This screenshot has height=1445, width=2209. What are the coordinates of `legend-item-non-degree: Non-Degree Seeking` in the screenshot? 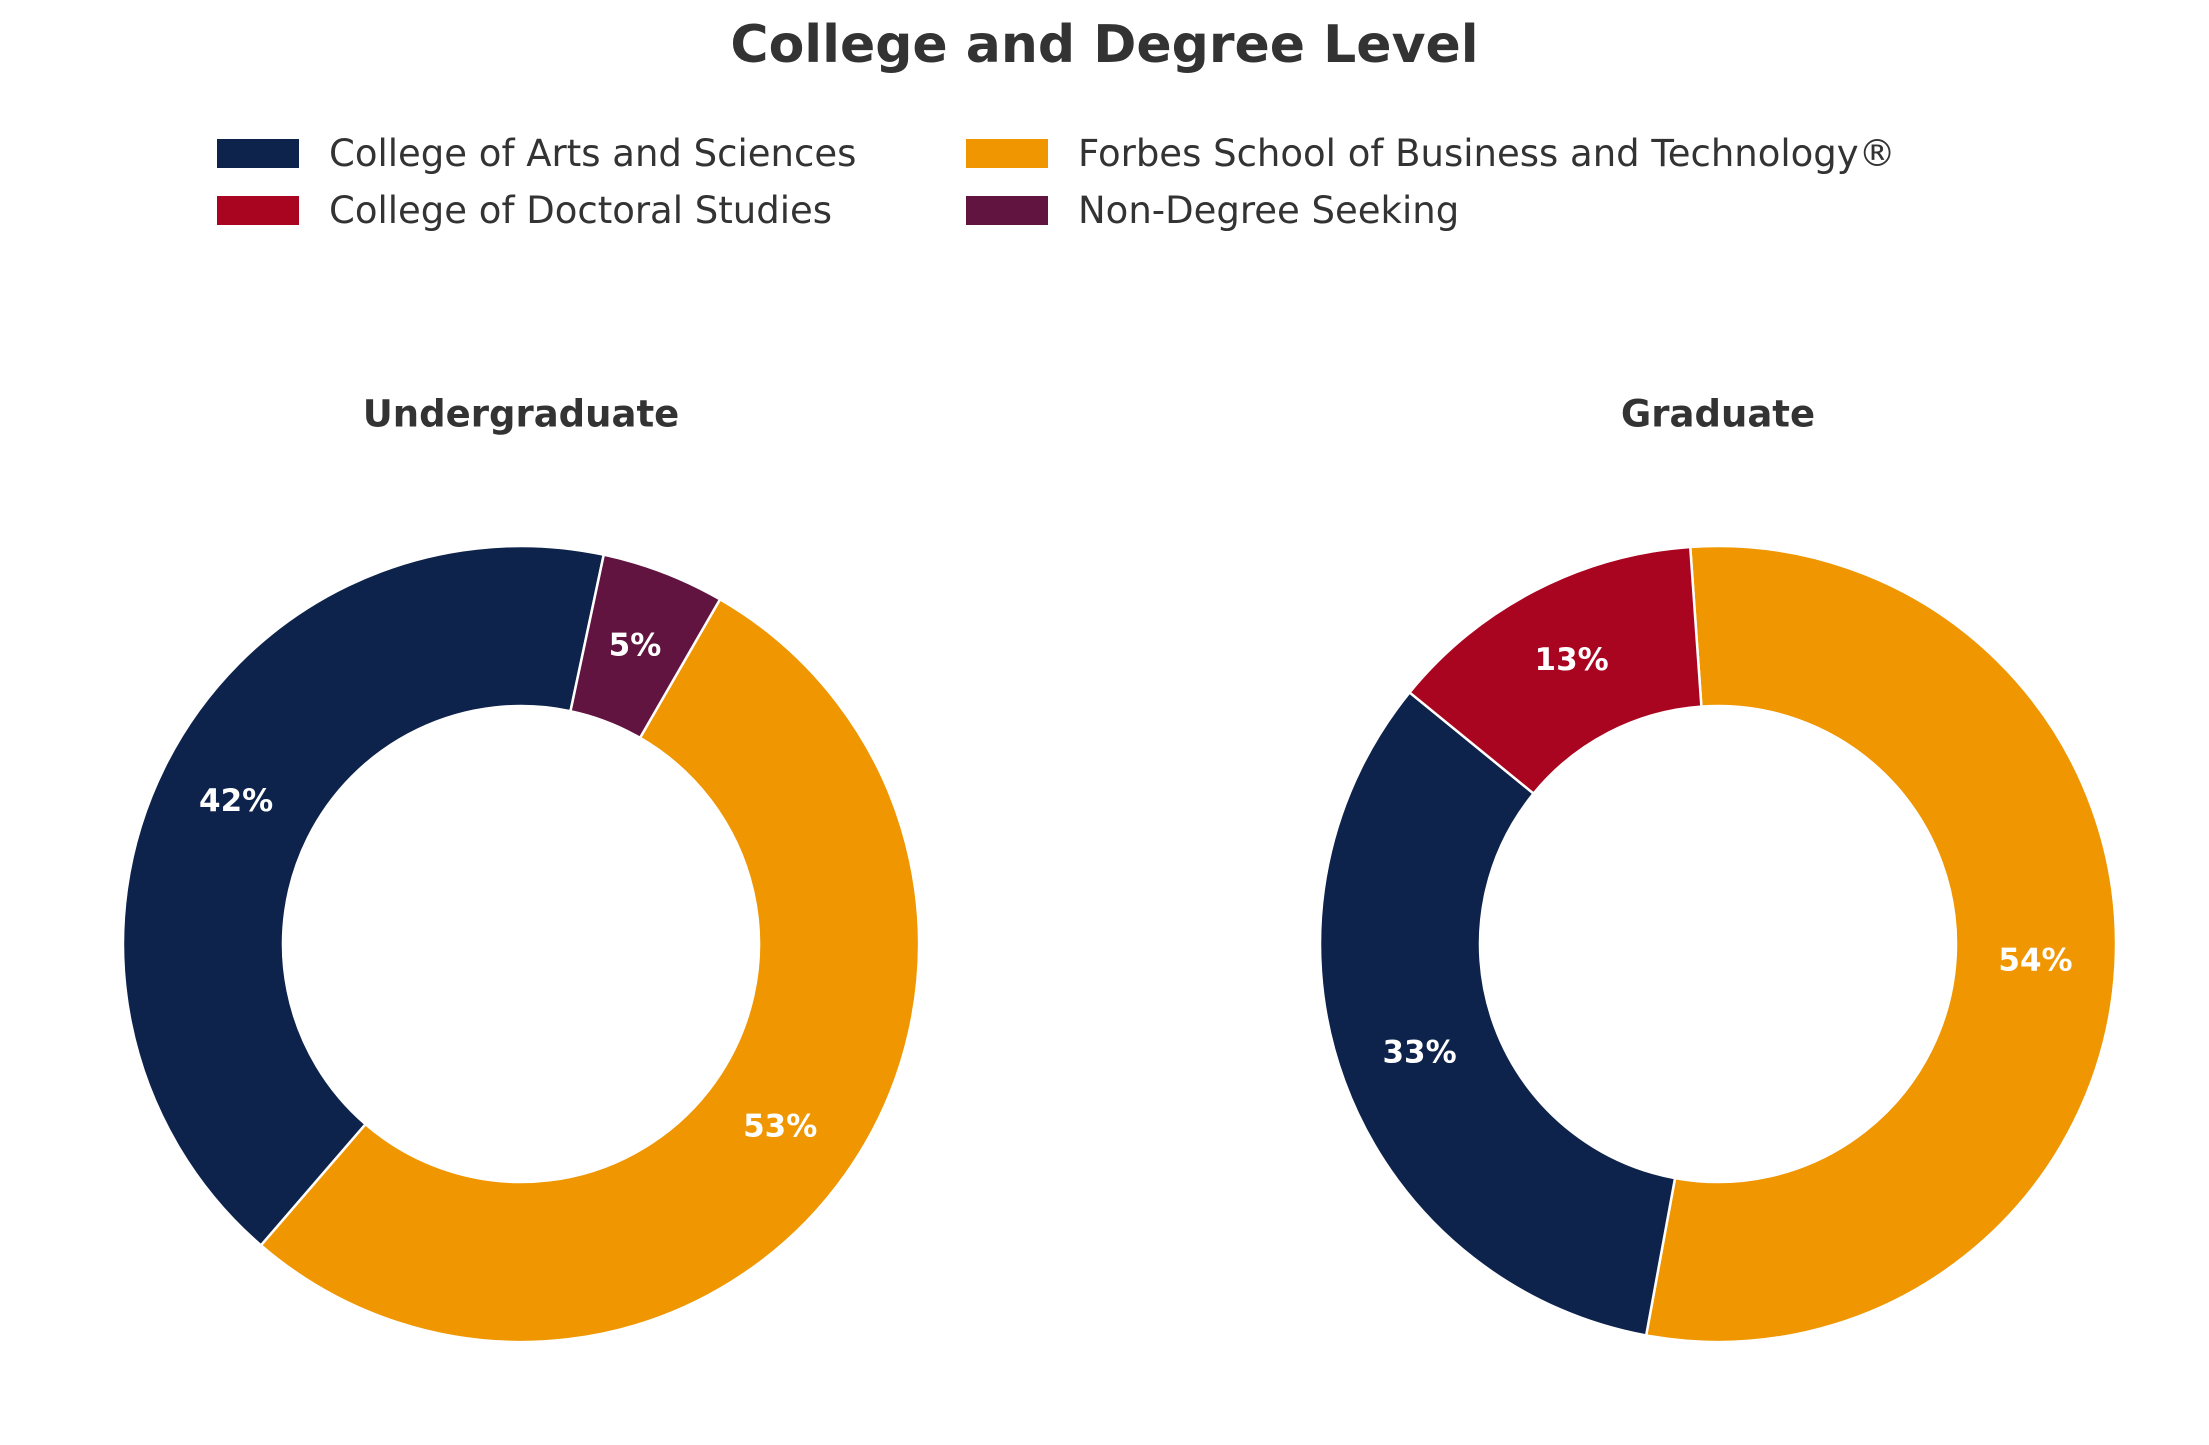 It's located at (1212, 210).